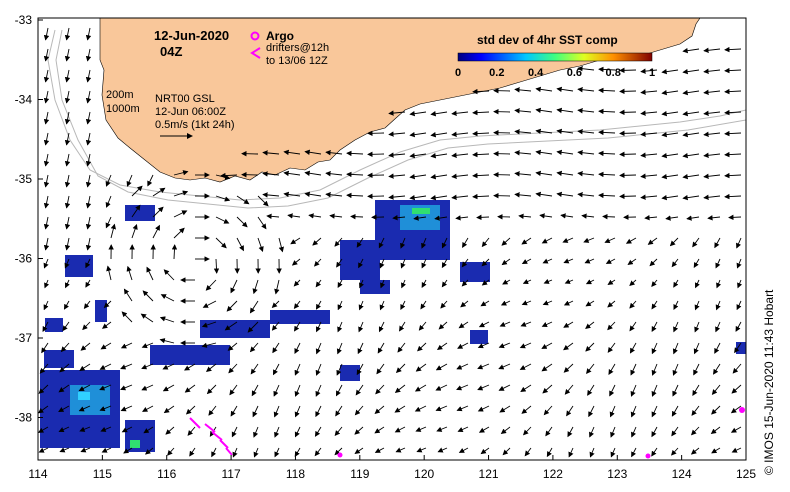  I want to click on credit-text: © IMOS 15-Jun-2020 11:43 Hobart, so click(769, 382).